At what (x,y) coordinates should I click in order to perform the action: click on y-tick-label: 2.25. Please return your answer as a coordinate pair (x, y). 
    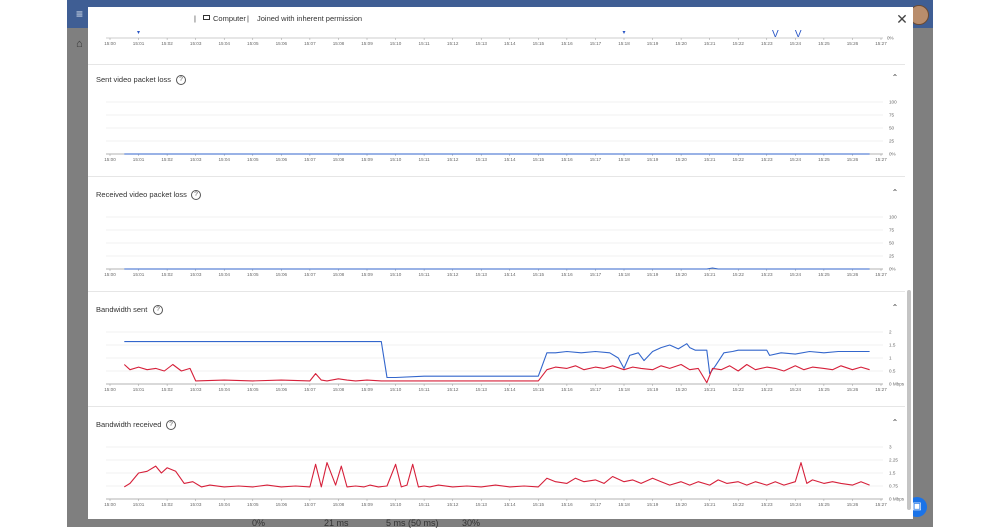
    Looking at the image, I should click on (893, 460).